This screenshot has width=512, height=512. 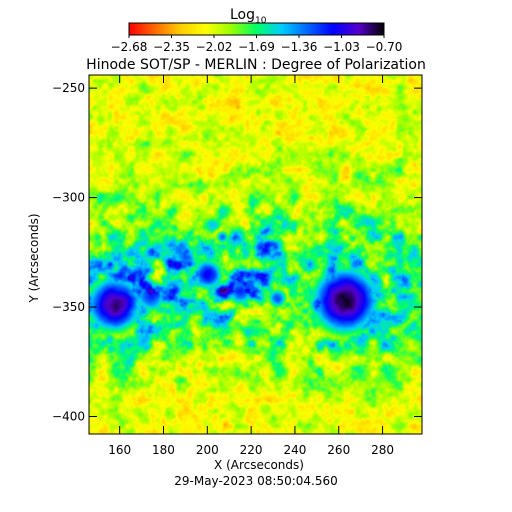 What do you see at coordinates (163, 450) in the screenshot?
I see `x-tick-label: 180` at bounding box center [163, 450].